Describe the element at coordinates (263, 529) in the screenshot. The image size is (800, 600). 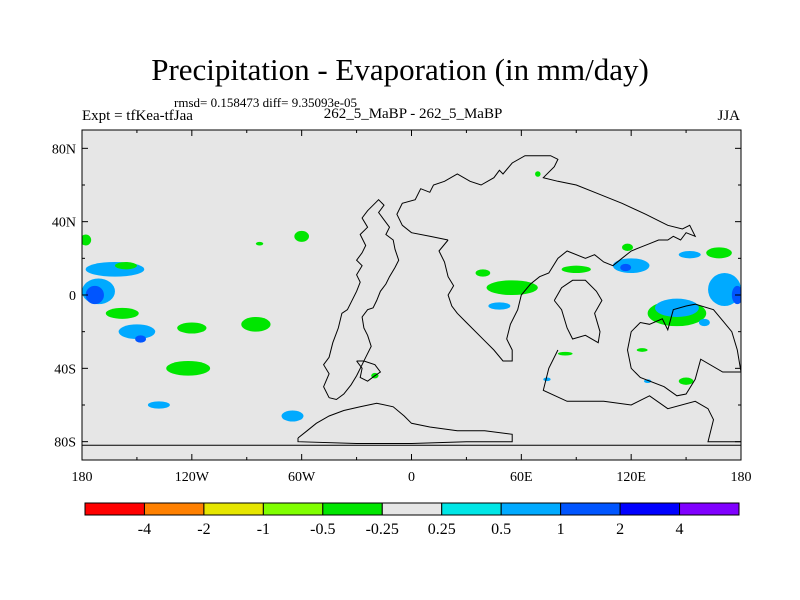
I see `colorbar-label: -1` at that location.